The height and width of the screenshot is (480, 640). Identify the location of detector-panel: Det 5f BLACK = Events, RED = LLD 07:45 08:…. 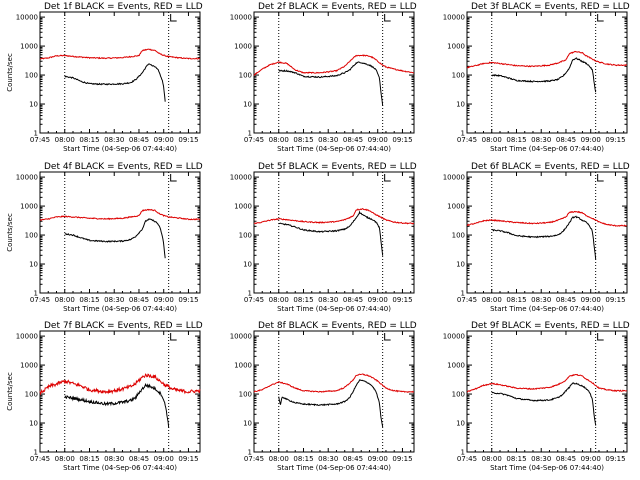
(323, 237).